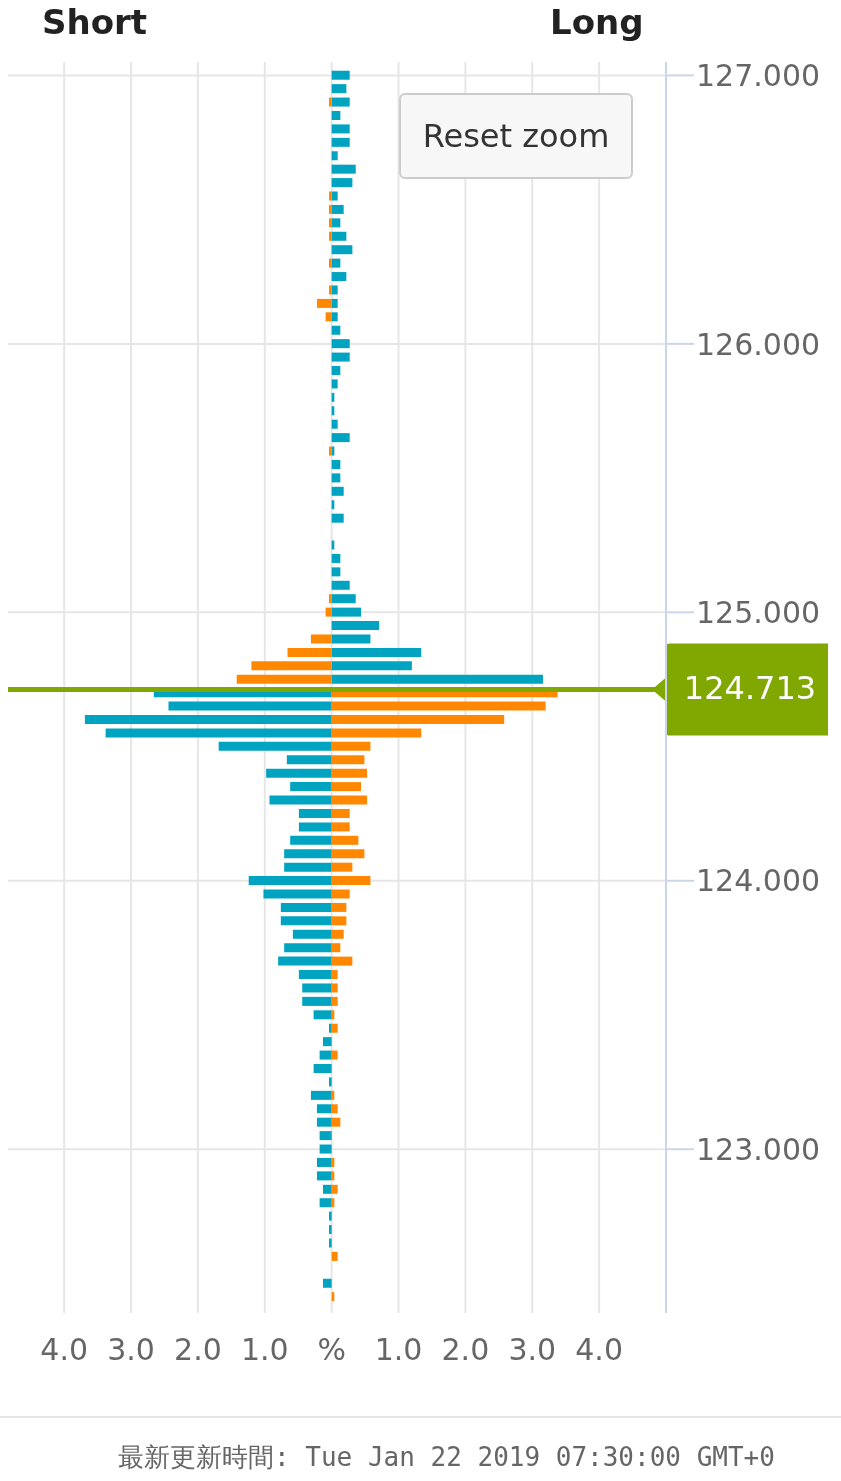  What do you see at coordinates (64, 1350) in the screenshot?
I see `x-tick-label: 4.0` at bounding box center [64, 1350].